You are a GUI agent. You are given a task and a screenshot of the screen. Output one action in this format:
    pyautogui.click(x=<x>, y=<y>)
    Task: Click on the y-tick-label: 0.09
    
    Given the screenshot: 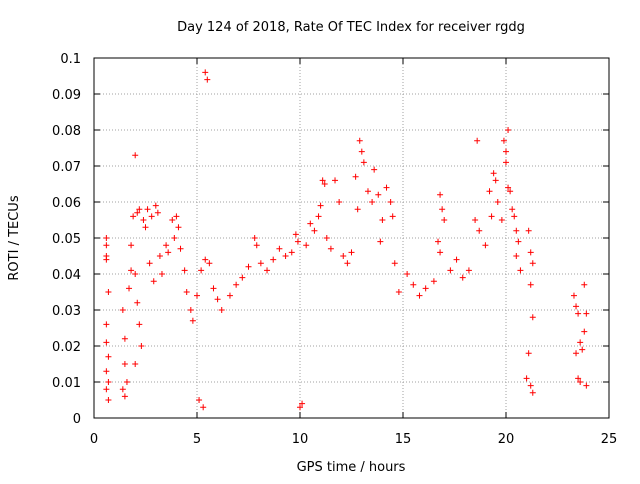 What is the action you would take?
    pyautogui.click(x=66, y=95)
    